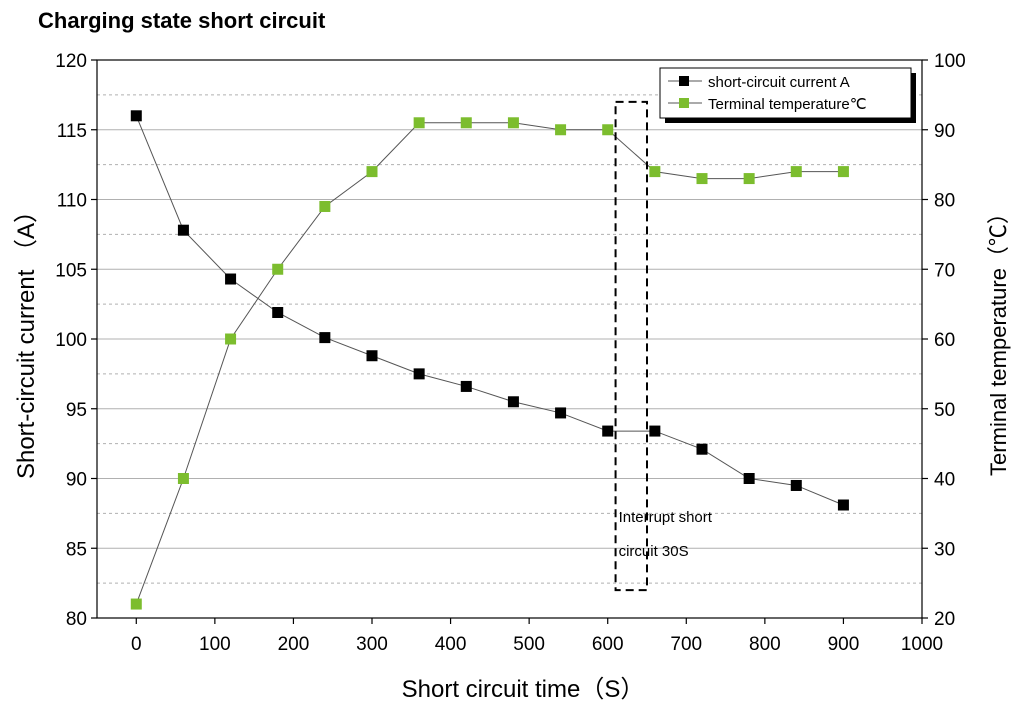  Describe the element at coordinates (76, 549) in the screenshot. I see `y-left-tick-label: 85` at that location.